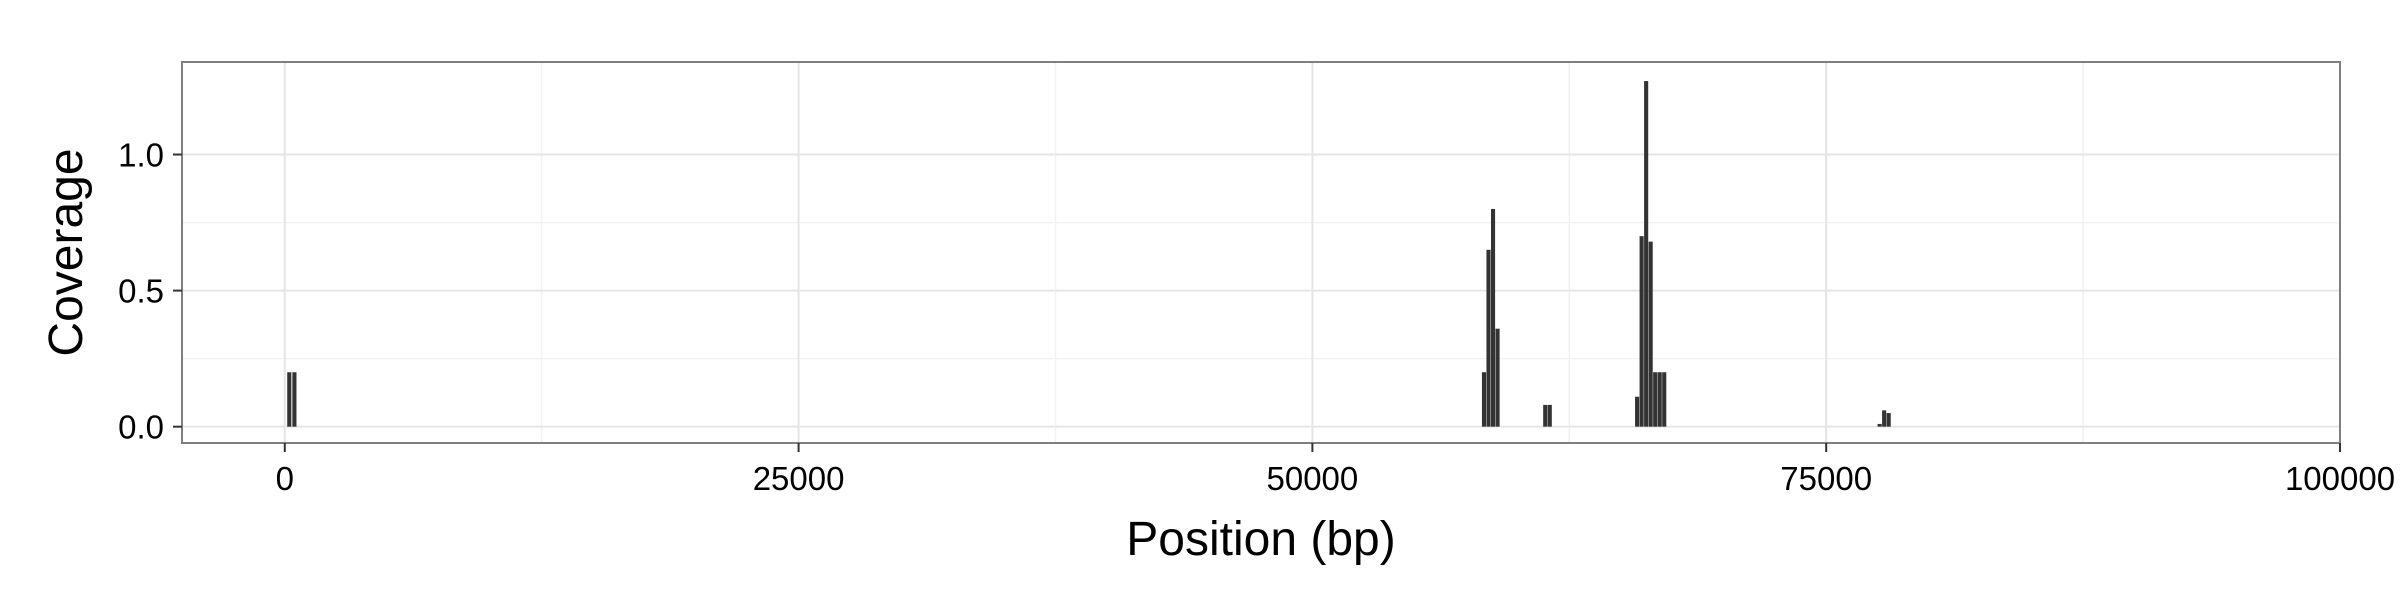 This screenshot has width=2400, height=600. What do you see at coordinates (1312, 478) in the screenshot?
I see `x-tick-label: 50000` at bounding box center [1312, 478].